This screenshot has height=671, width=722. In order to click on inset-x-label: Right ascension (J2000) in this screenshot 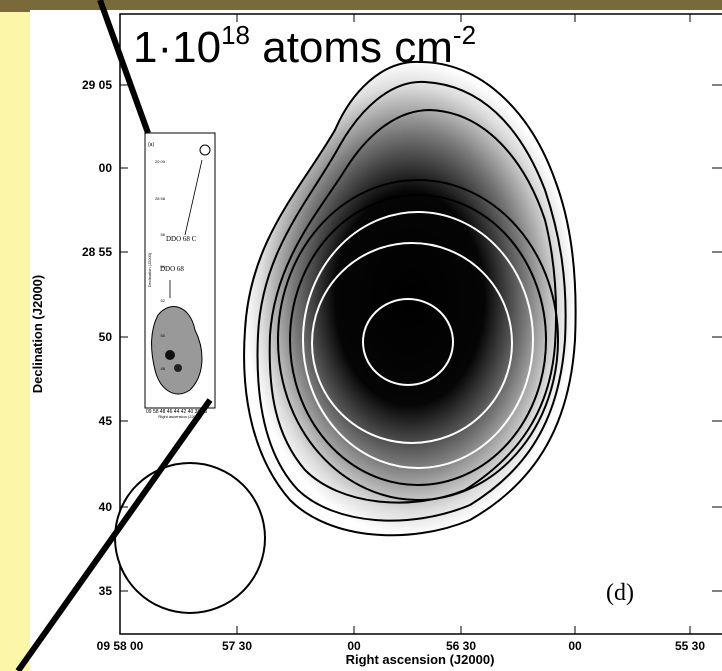, I will do `click(180, 416)`.